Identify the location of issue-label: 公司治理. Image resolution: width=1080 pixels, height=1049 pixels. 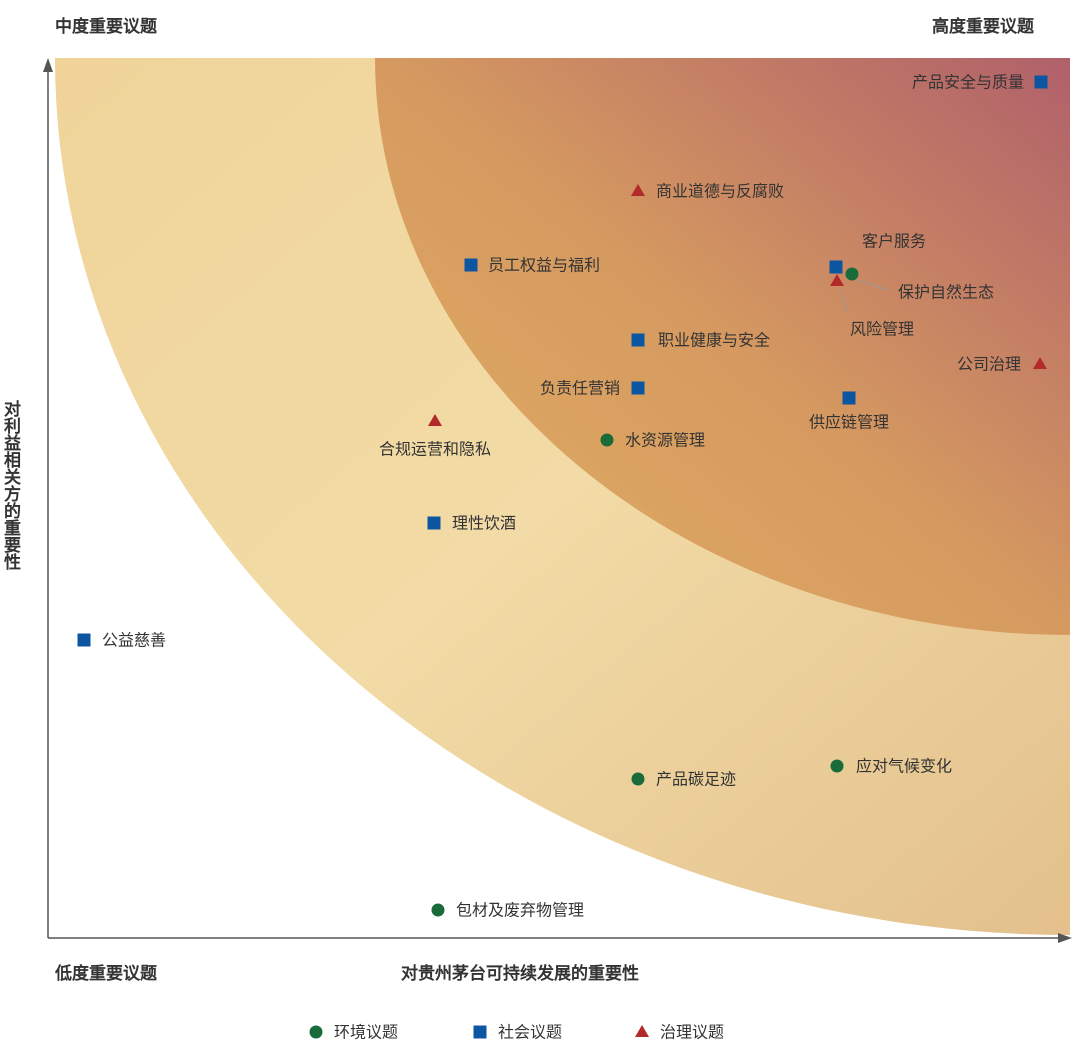
(989, 364).